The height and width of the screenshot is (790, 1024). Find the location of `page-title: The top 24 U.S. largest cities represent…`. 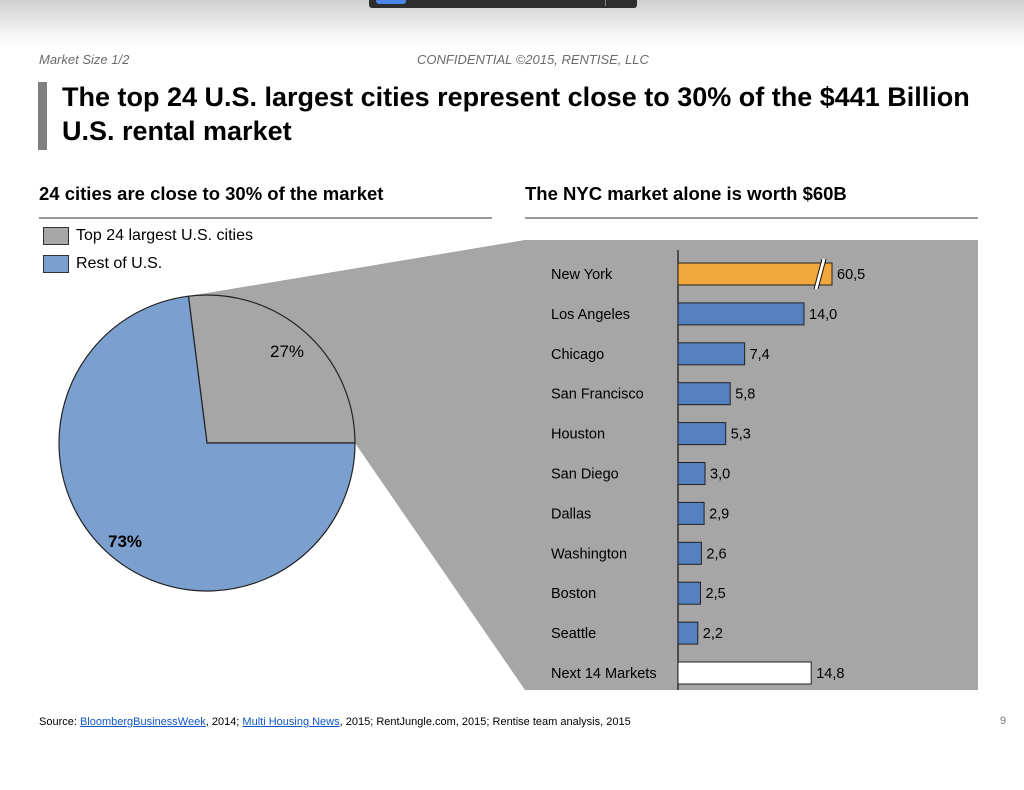

page-title: The top 24 U.S. largest cities represent… is located at coordinates (516, 114).